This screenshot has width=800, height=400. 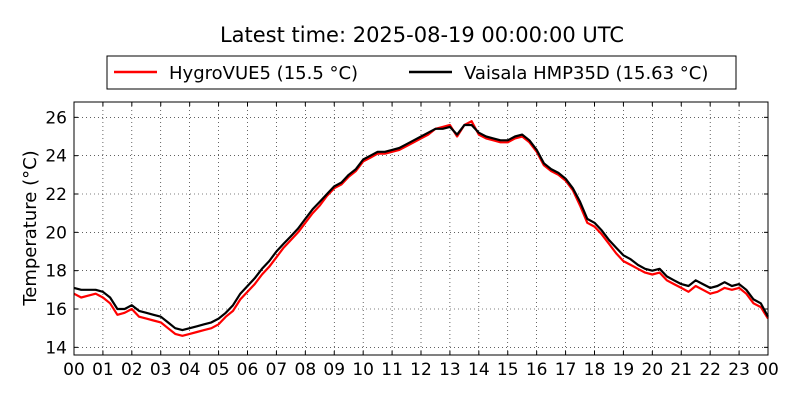 What do you see at coordinates (586, 73) in the screenshot?
I see `legend-label-vaisala: Vaisala HMP35D (15.63 °C)` at bounding box center [586, 73].